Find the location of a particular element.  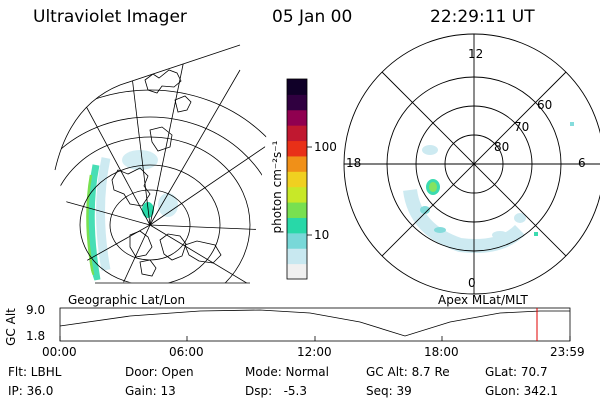

info-glat: GLat: 70.7 is located at coordinates (516, 372).